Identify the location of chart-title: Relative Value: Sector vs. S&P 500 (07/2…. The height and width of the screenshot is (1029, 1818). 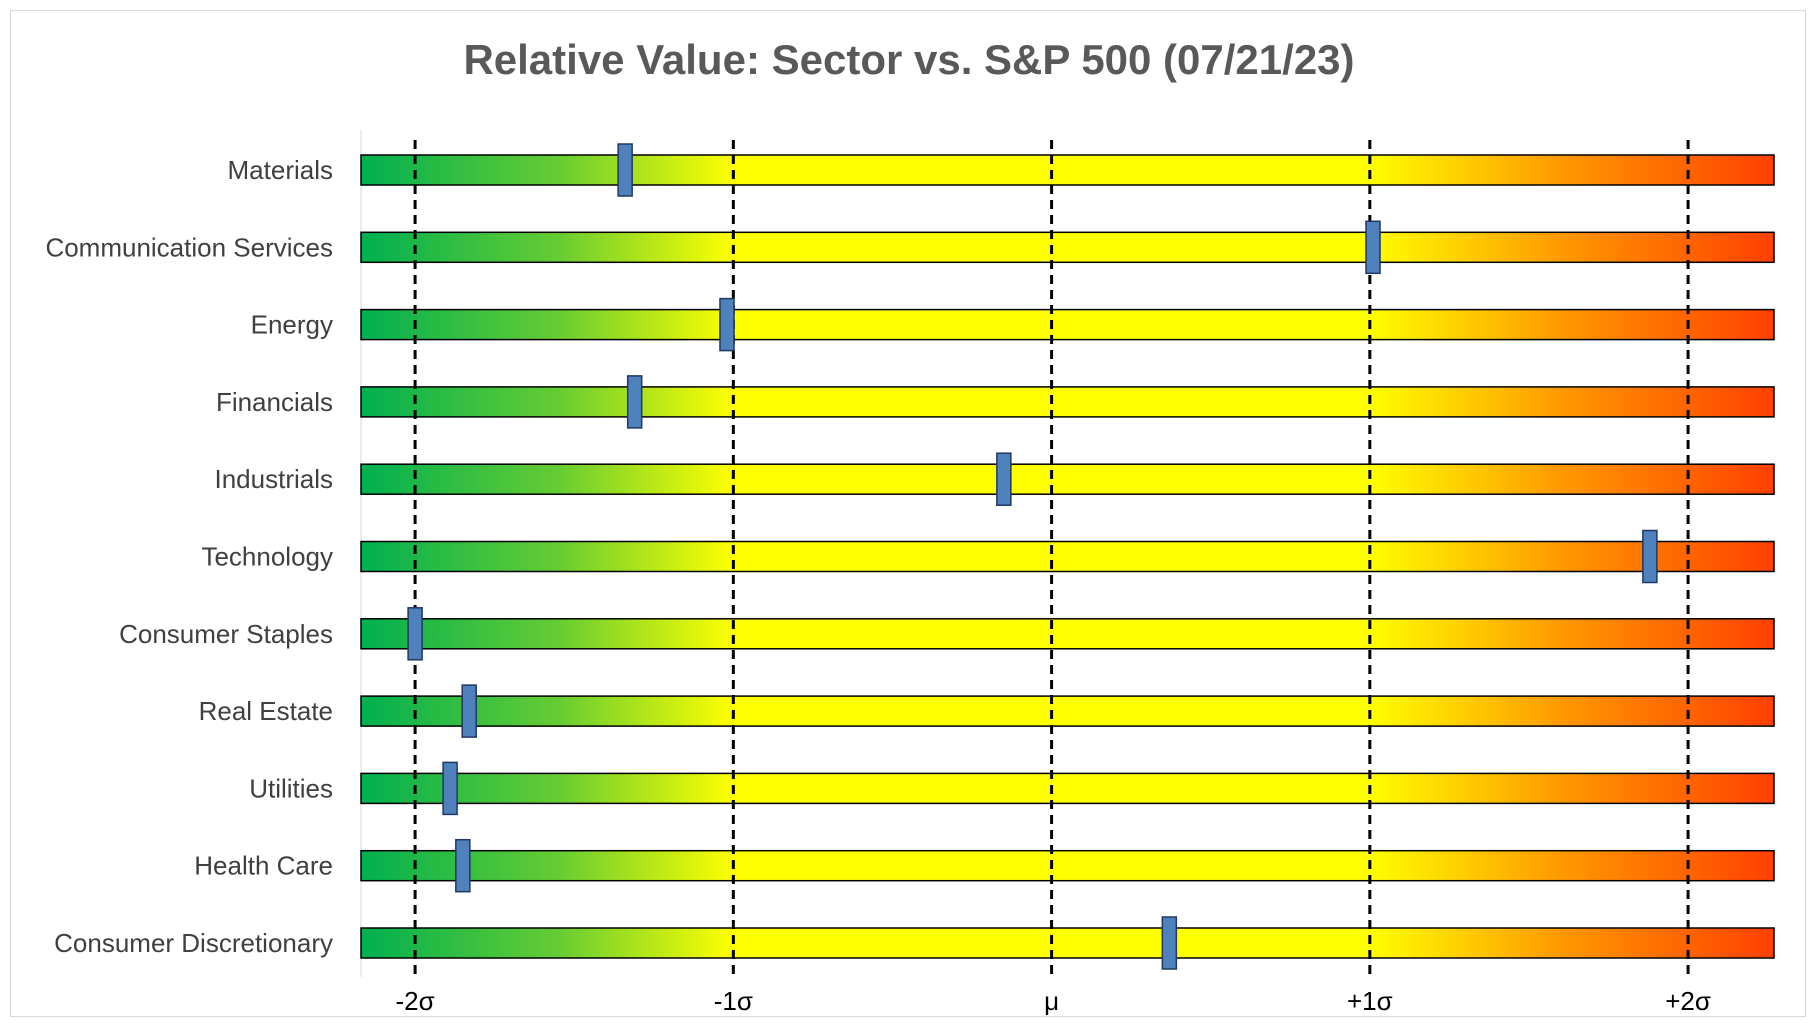
(909, 59).